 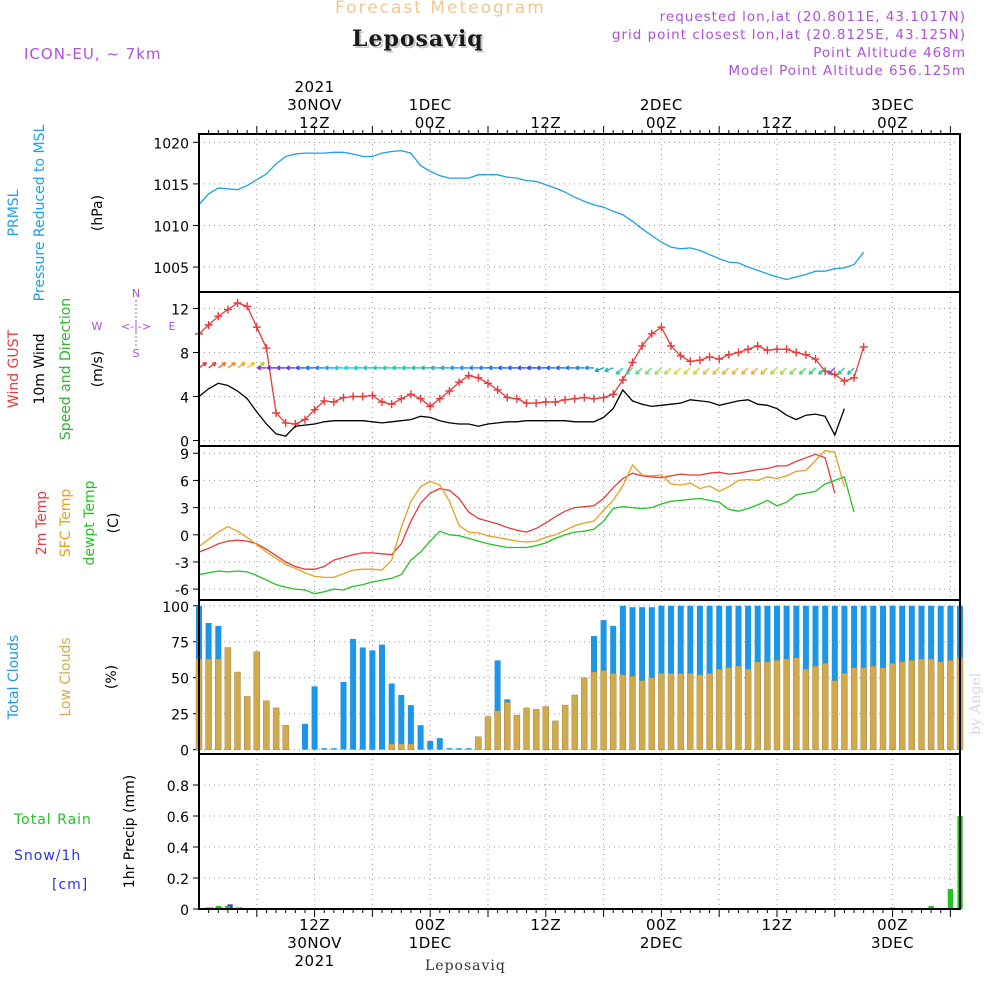 I want to click on legend-temperature-1: SFC Temp, so click(x=66, y=523).